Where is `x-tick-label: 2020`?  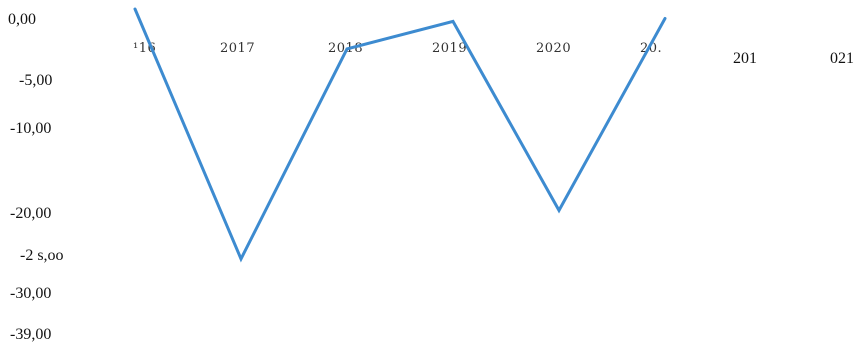 x-tick-label: 2020 is located at coordinates (553, 48).